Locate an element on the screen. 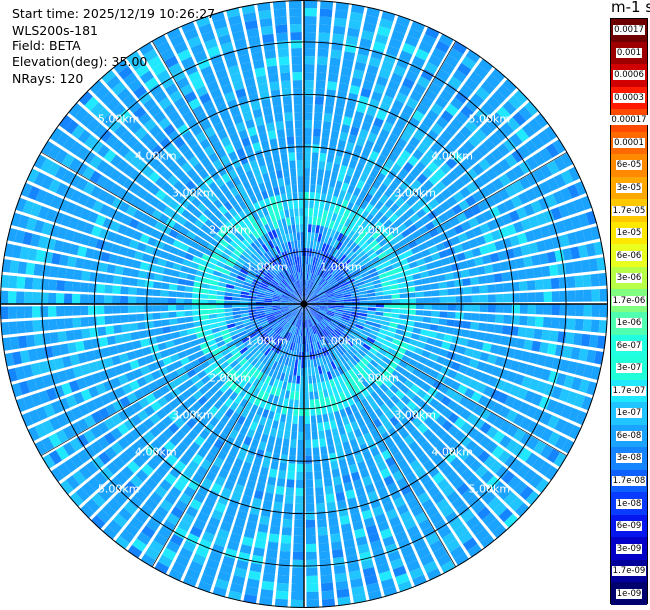 Image resolution: width=650 pixels, height=610 pixels. colorbar-cell: 3e-05 is located at coordinates (629, 188).